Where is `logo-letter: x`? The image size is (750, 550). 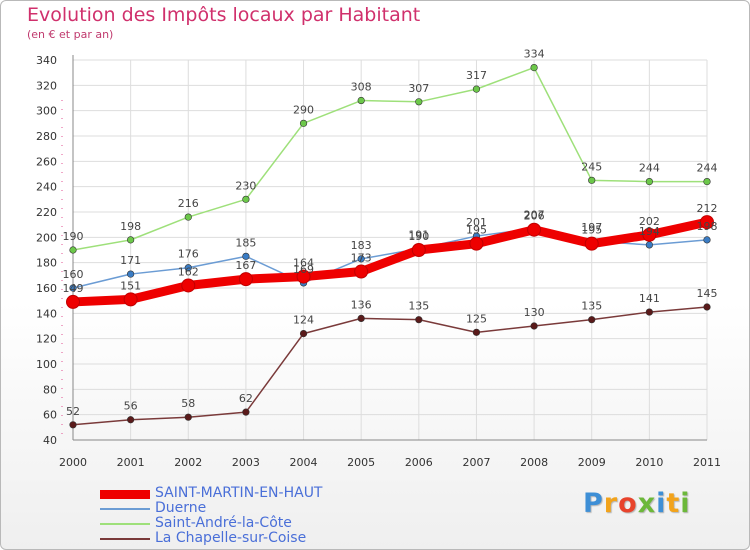
logo-letter: x is located at coordinates (647, 503).